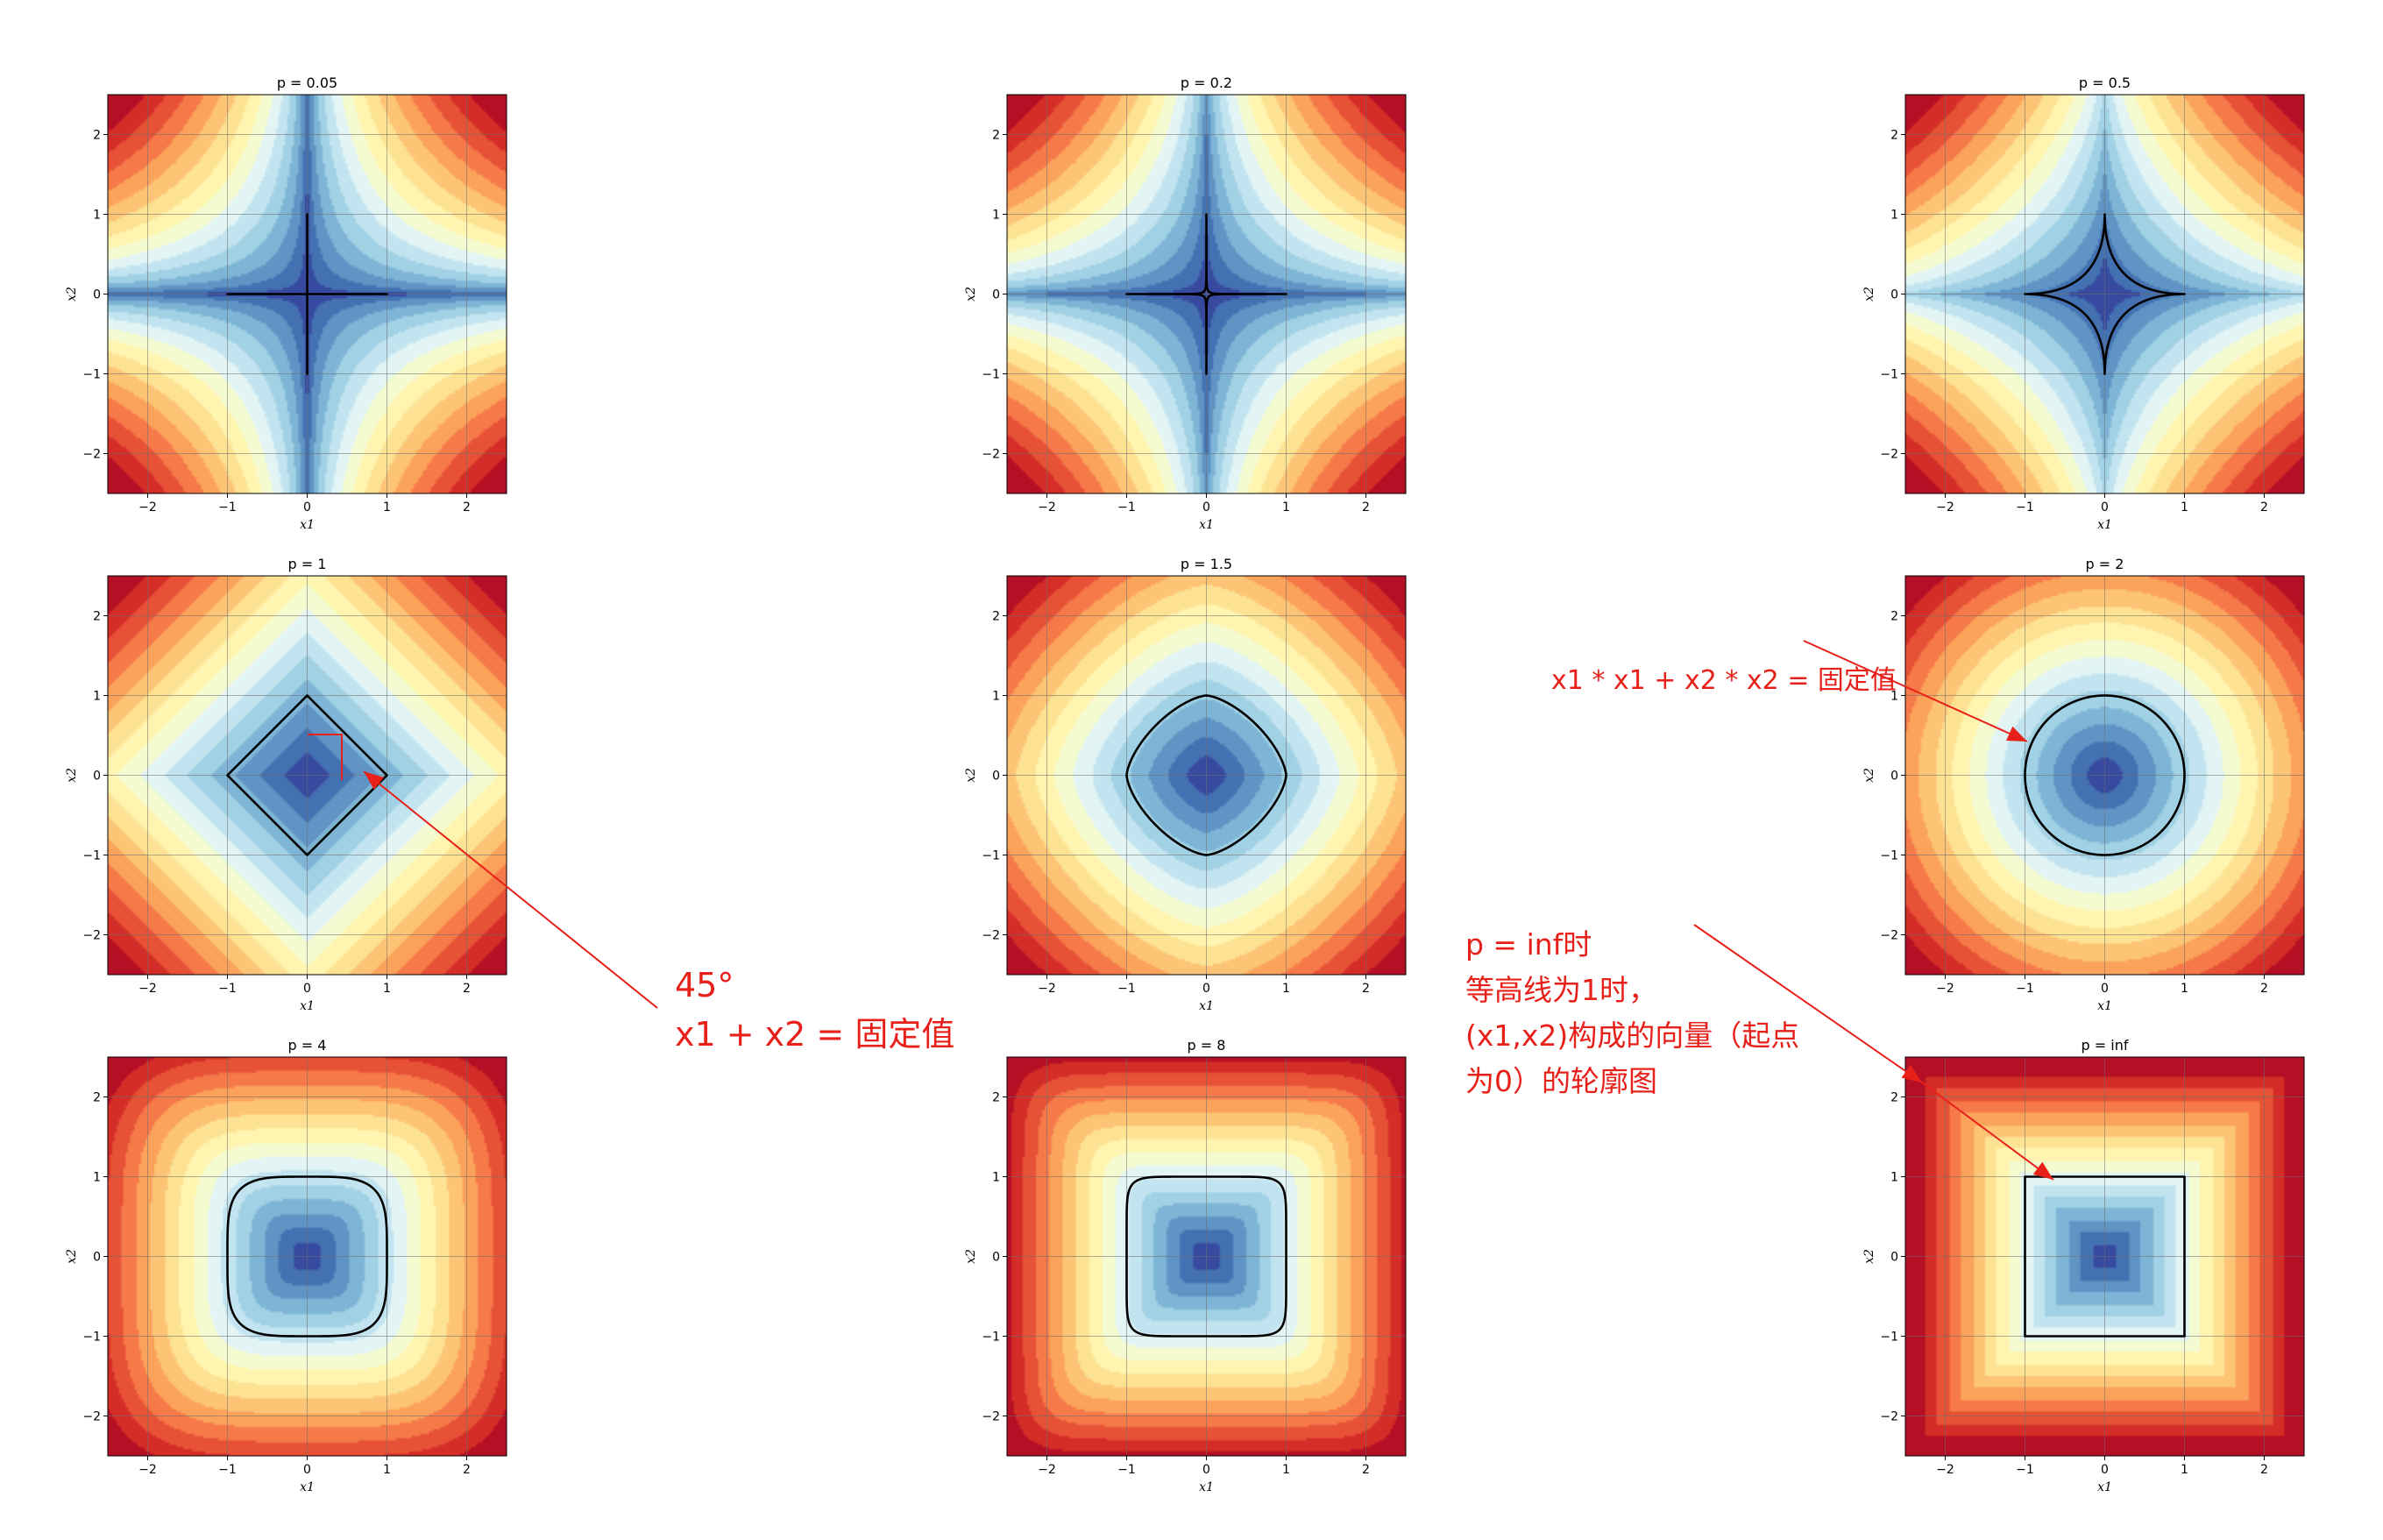  Describe the element at coordinates (704, 985) in the screenshot. I see `annotation-l1-angle: 45°` at that location.